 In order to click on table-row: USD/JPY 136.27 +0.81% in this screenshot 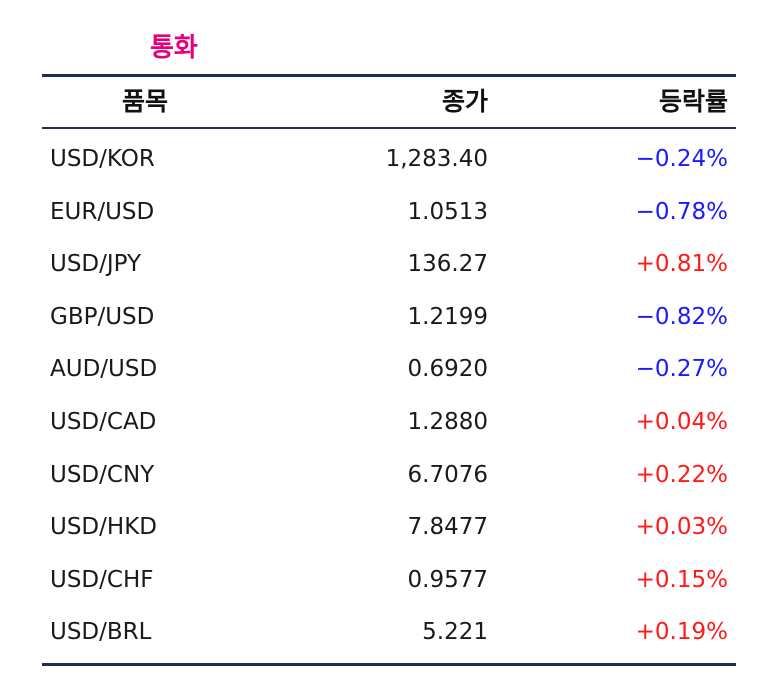, I will do `click(389, 264)`.